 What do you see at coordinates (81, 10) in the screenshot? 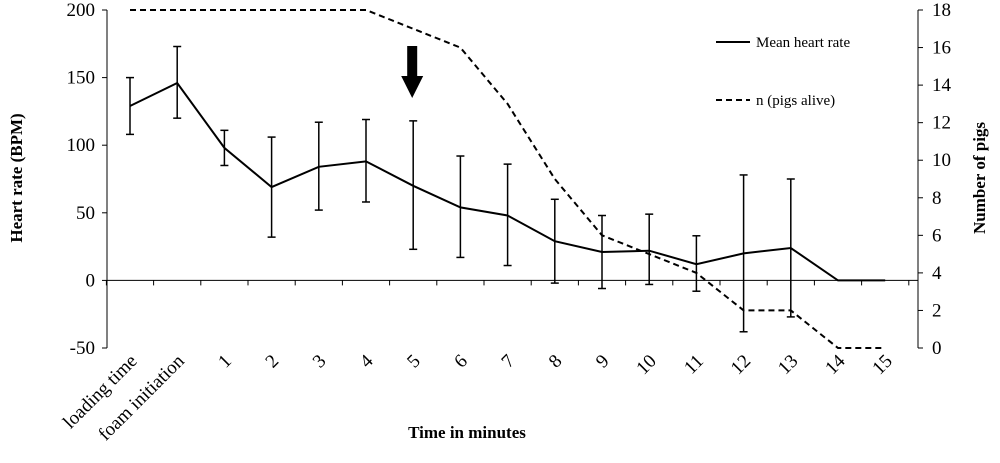
I see `y-tick-label: 200` at bounding box center [81, 10].